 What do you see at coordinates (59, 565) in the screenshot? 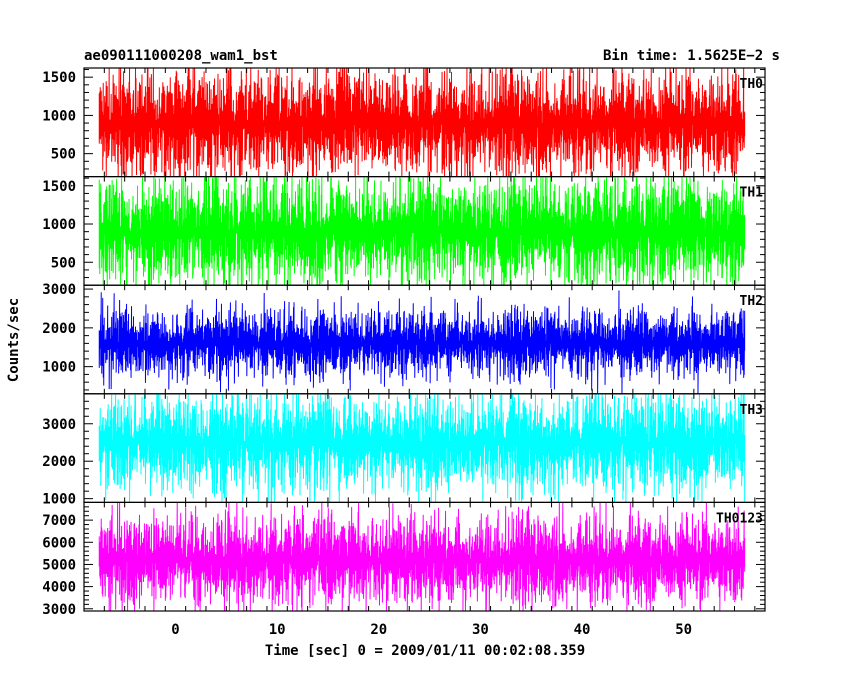
I see `y-tick-label: 5000` at bounding box center [59, 565].